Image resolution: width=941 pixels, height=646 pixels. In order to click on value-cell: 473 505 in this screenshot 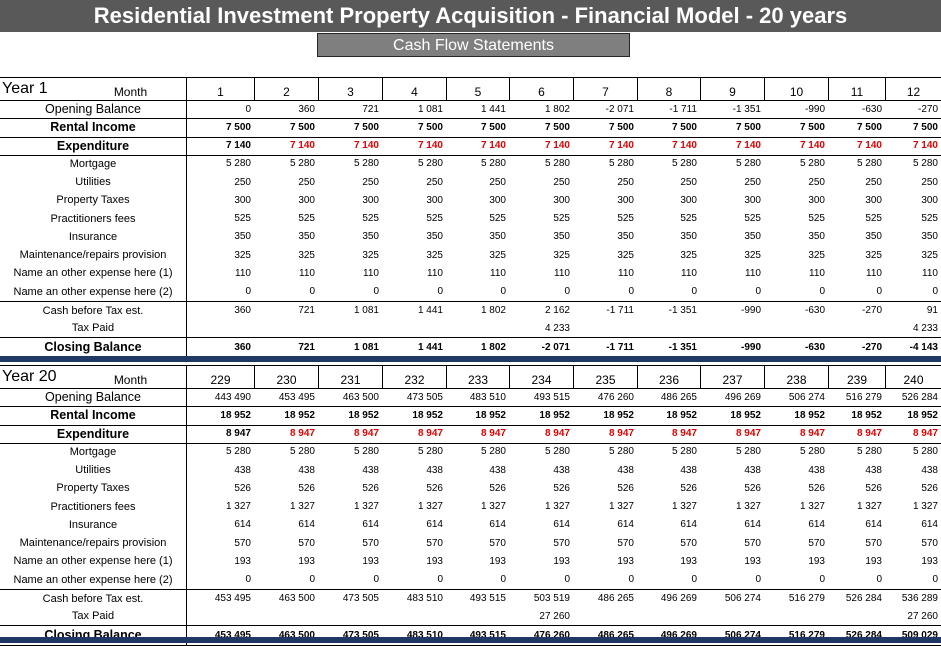, I will do `click(360, 635)`.